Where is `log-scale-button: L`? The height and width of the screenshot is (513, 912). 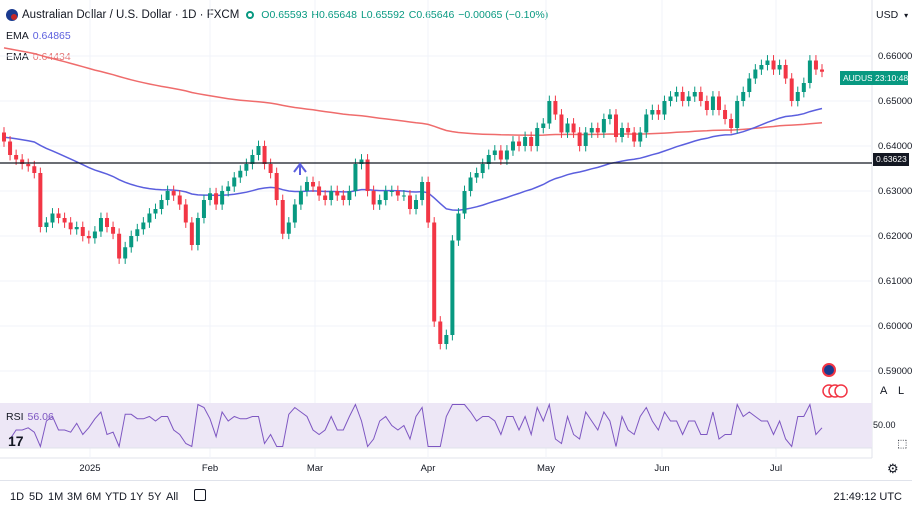 log-scale-button: L is located at coordinates (901, 391).